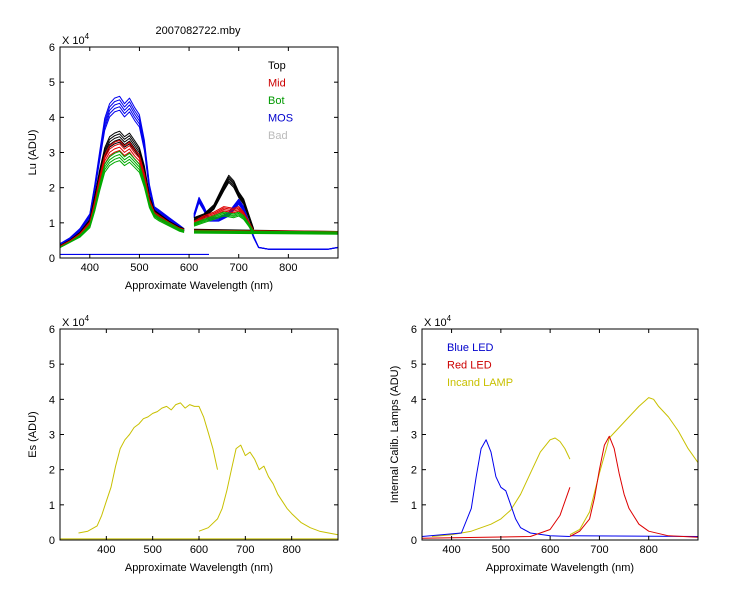 Image resolution: width=750 pixels, height=600 pixels. I want to click on legend-entry-blue-led: Blue LED, so click(470, 348).